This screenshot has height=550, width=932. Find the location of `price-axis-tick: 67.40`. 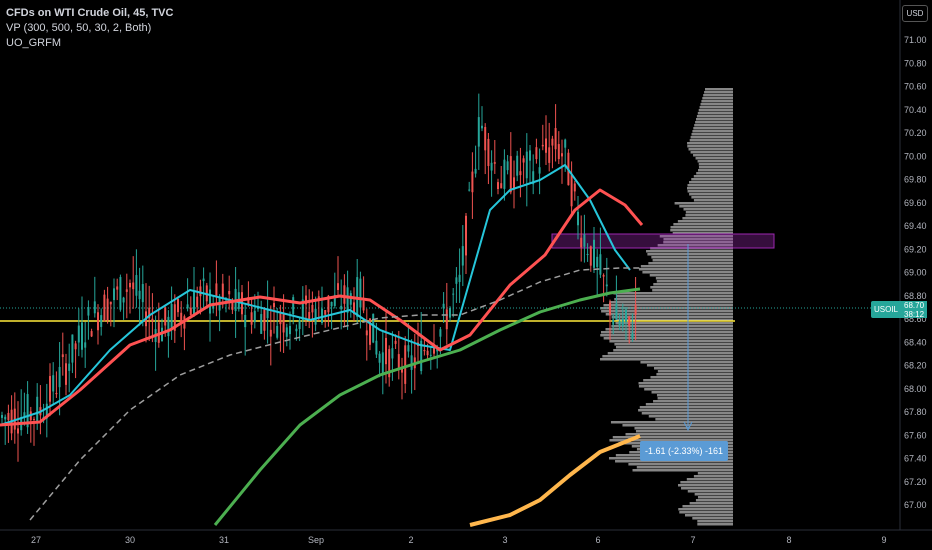

price-axis-tick: 67.40 is located at coordinates (915, 459).